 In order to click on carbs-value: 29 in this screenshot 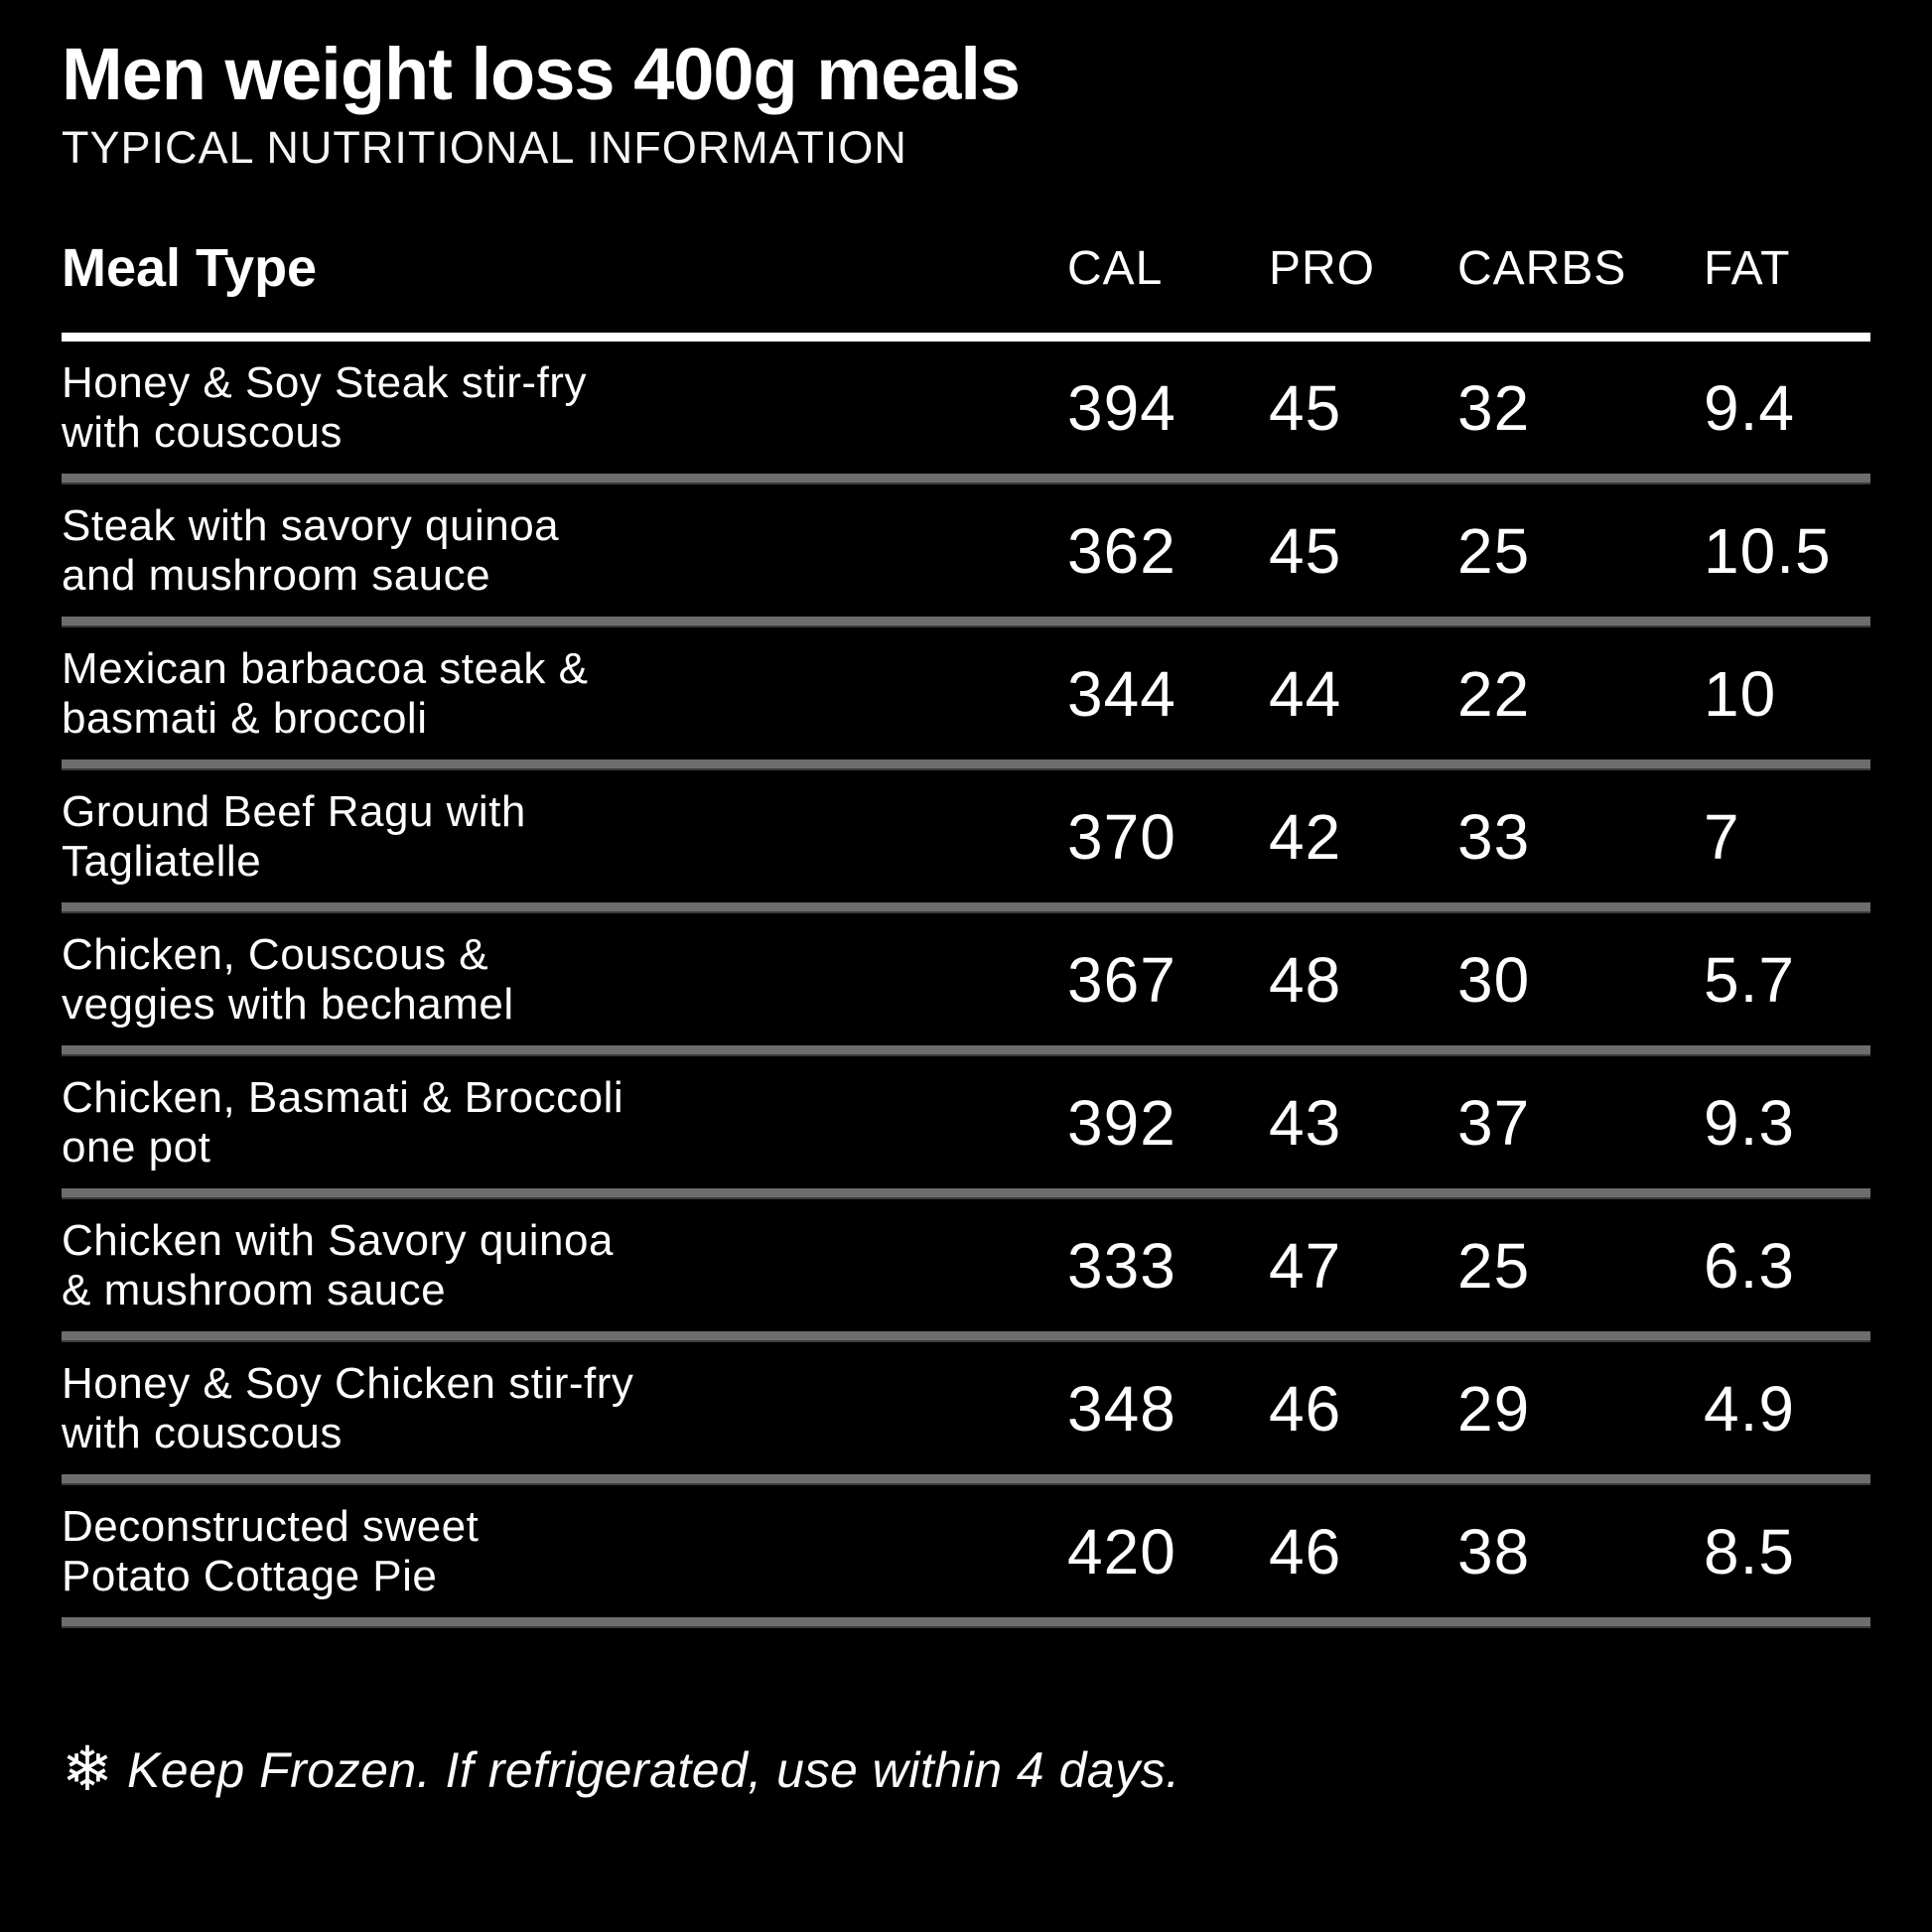, I will do `click(1494, 1409)`.